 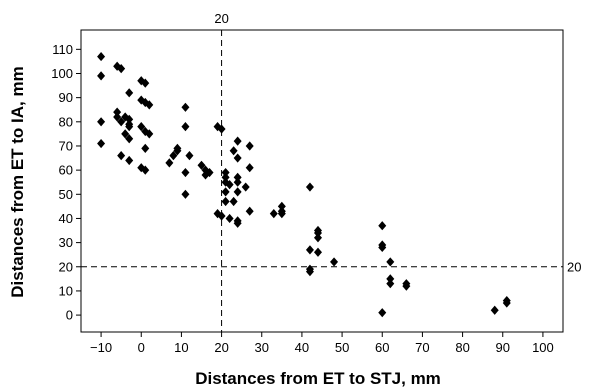 I want to click on y-tick-label: 100, so click(x=62, y=73).